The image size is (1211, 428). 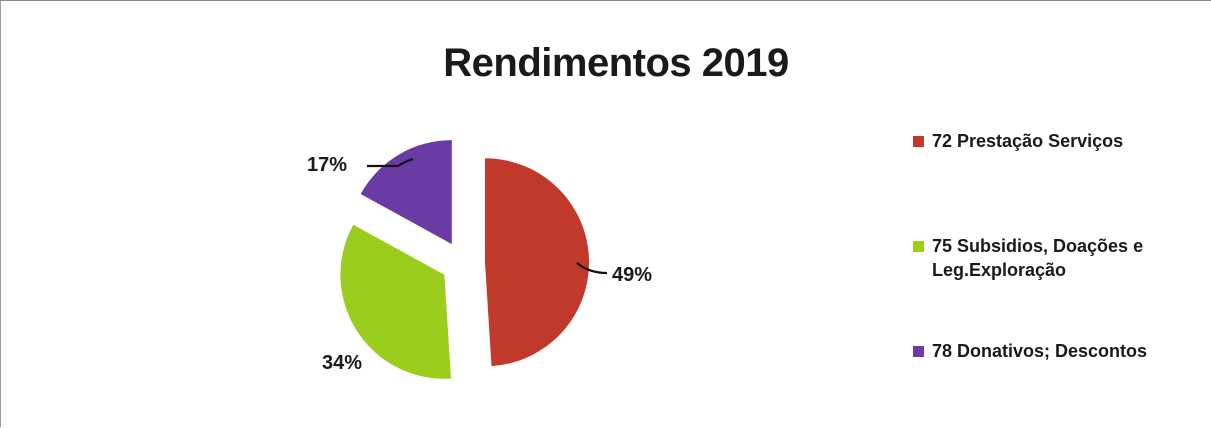 What do you see at coordinates (1038, 258) in the screenshot?
I see `legend-label: 75 Subsidios, Doações e Leg.Exploração` at bounding box center [1038, 258].